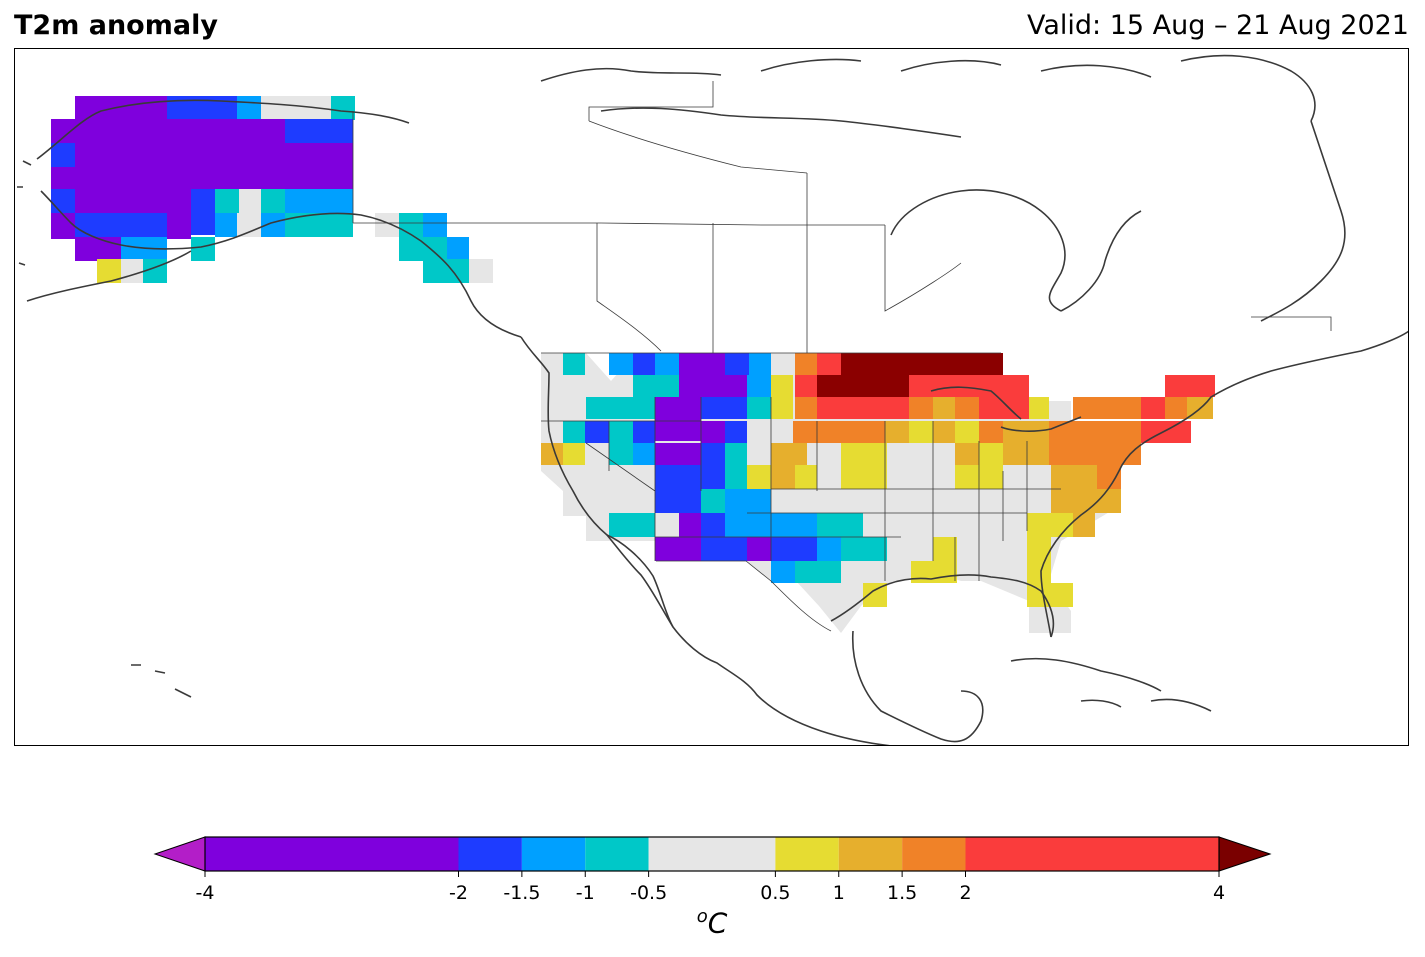 The width and height of the screenshot is (1425, 957). What do you see at coordinates (1245, 854) in the screenshot?
I see `colorbar-over-triangle` at bounding box center [1245, 854].